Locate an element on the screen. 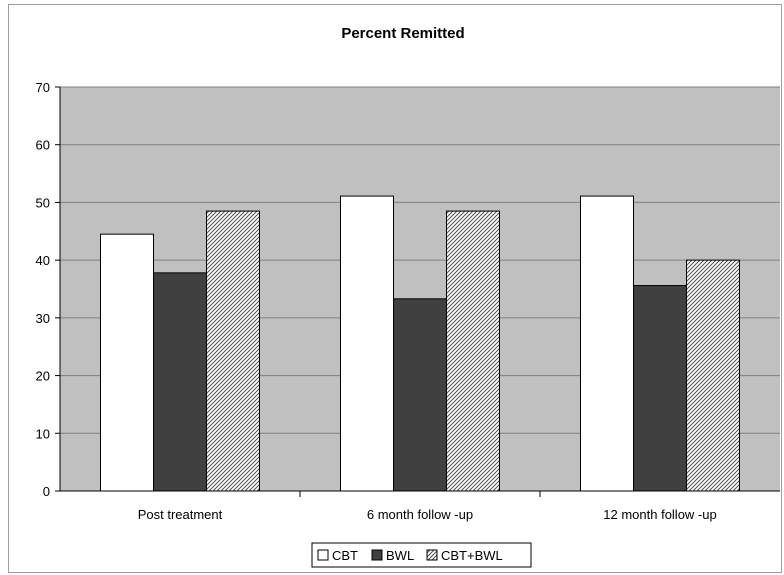 The width and height of the screenshot is (784, 575). x-tick-label: 12 month follow -up is located at coordinates (659, 514).